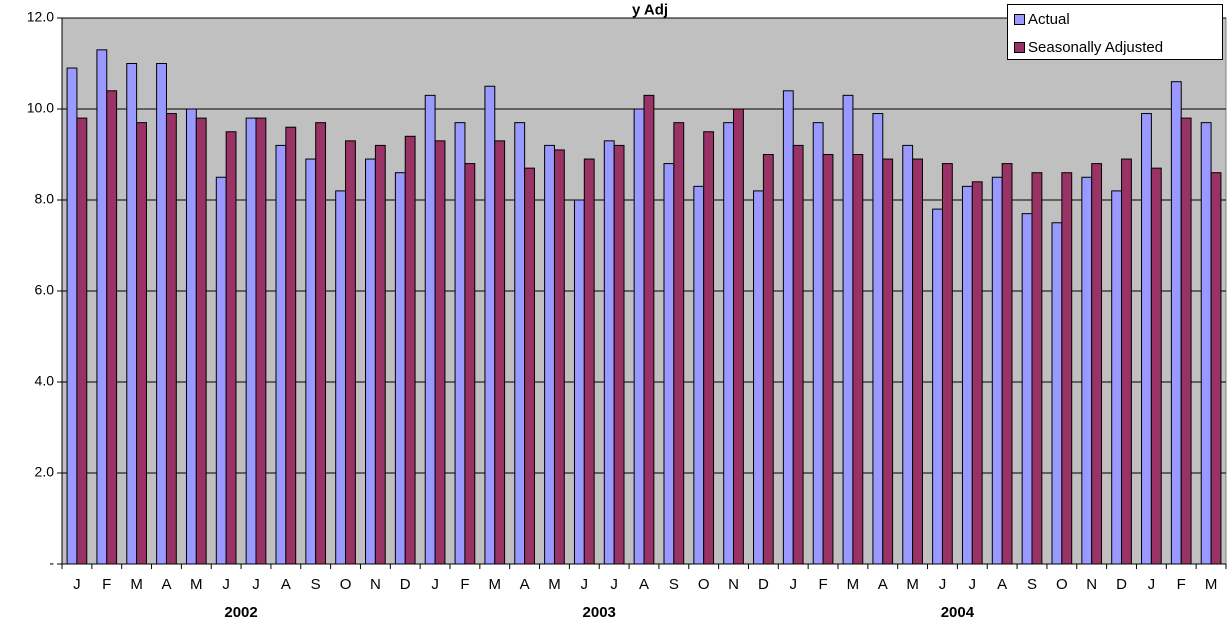 Image resolution: width=1227 pixels, height=627 pixels. I want to click on chart-title-fragment: y Adj, so click(650, 9).